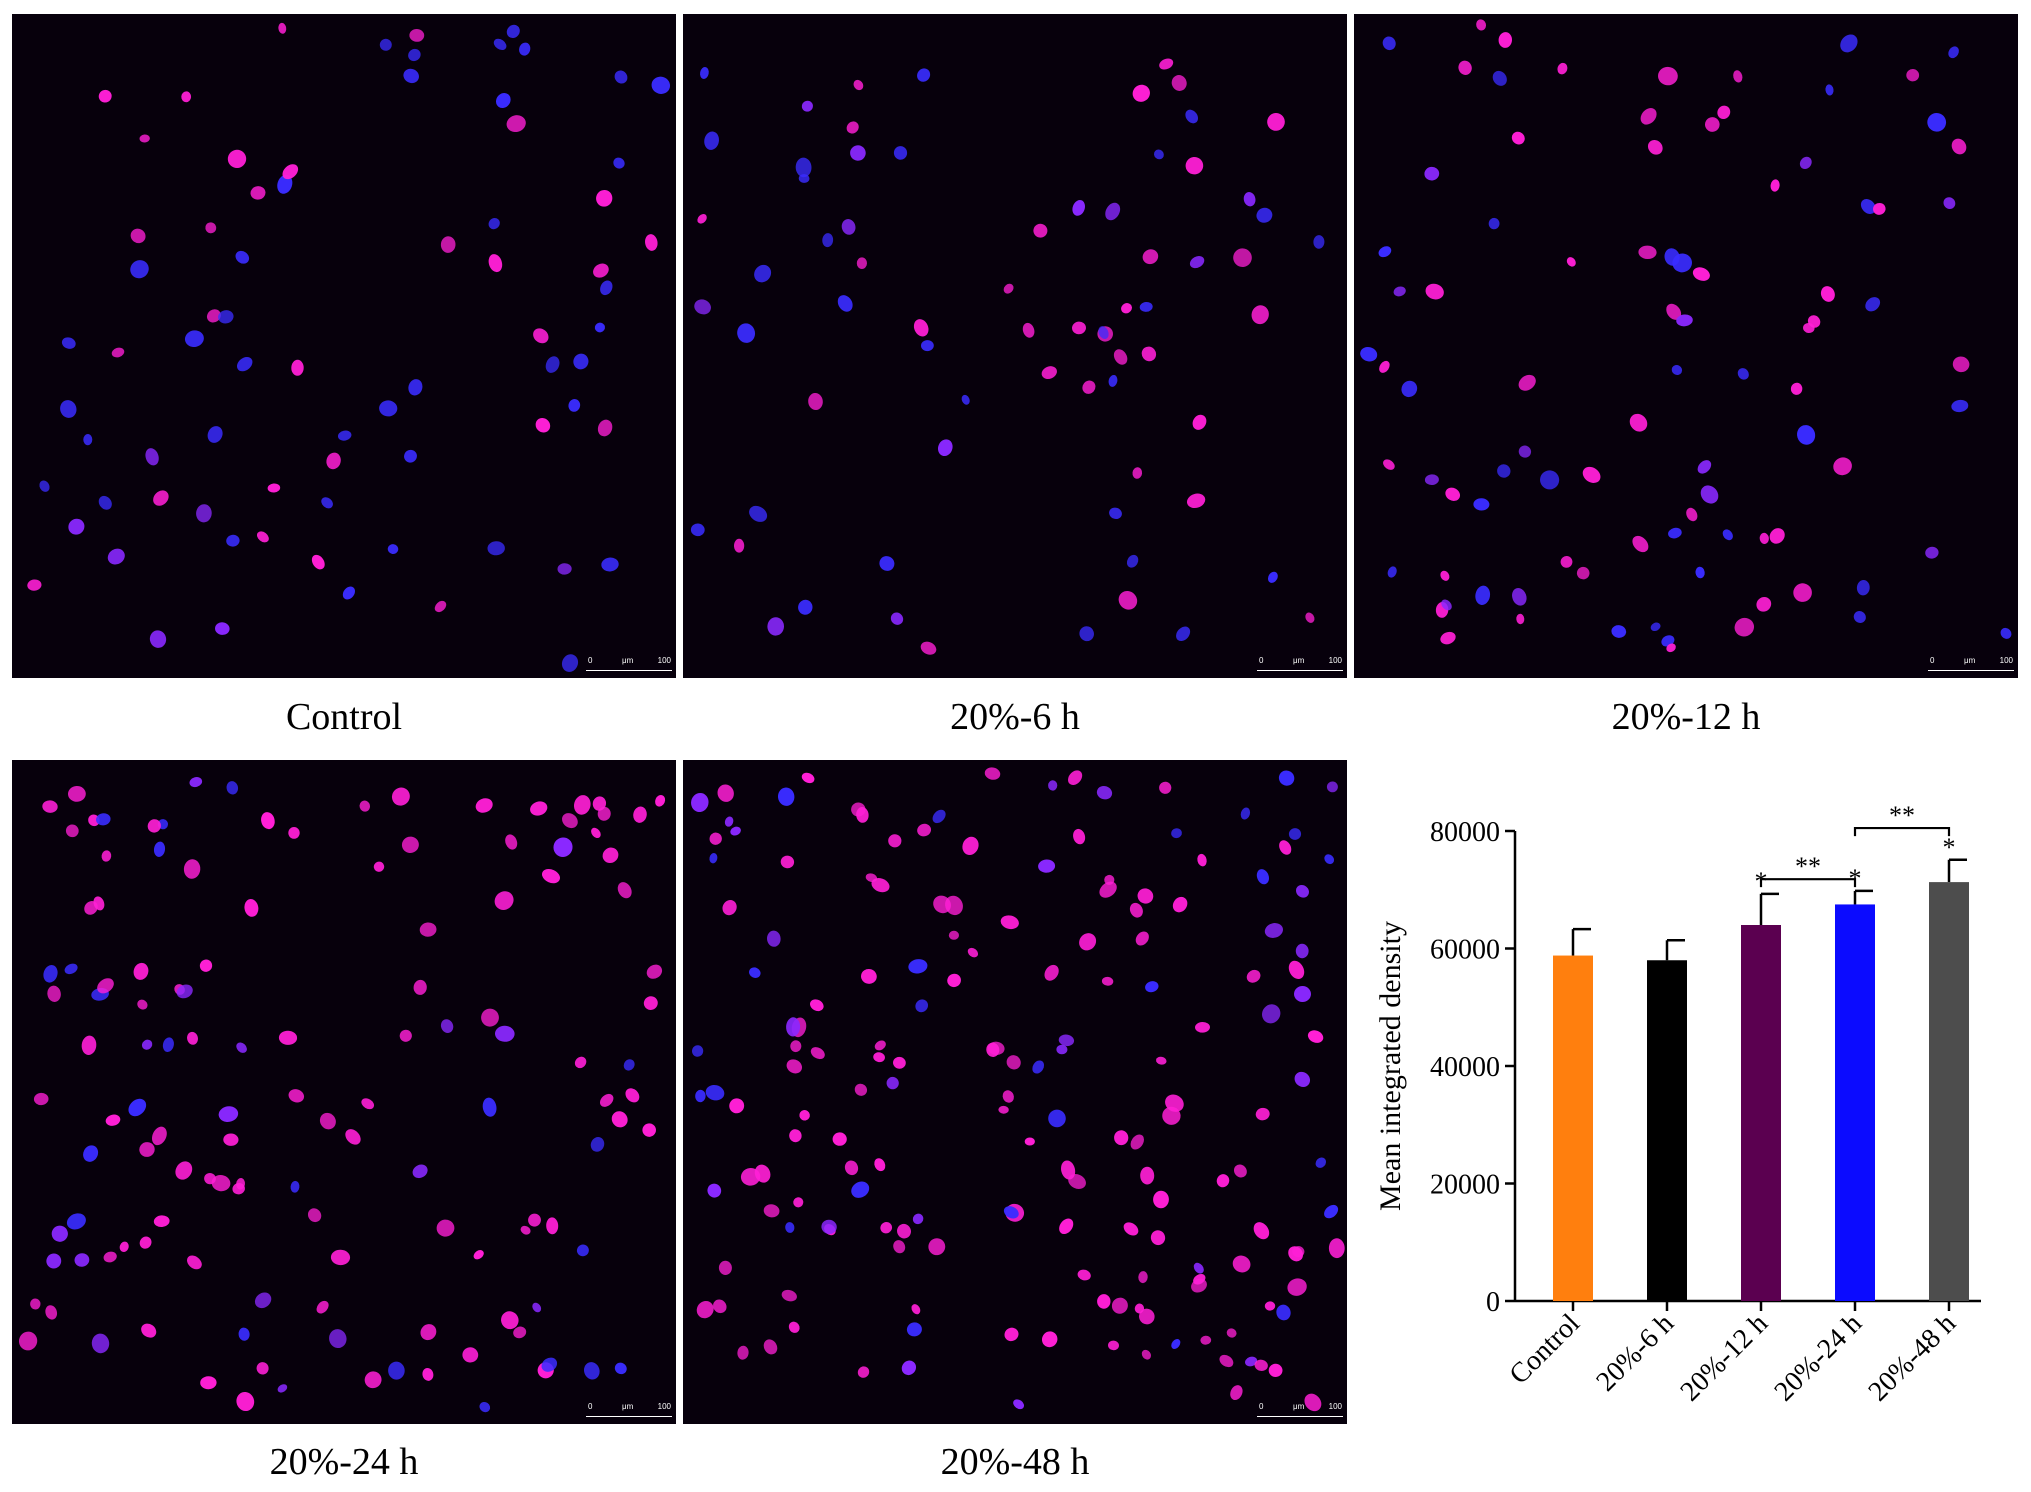 This screenshot has height=1492, width=2031. What do you see at coordinates (344, 717) in the screenshot?
I see `panel-caption: Control` at bounding box center [344, 717].